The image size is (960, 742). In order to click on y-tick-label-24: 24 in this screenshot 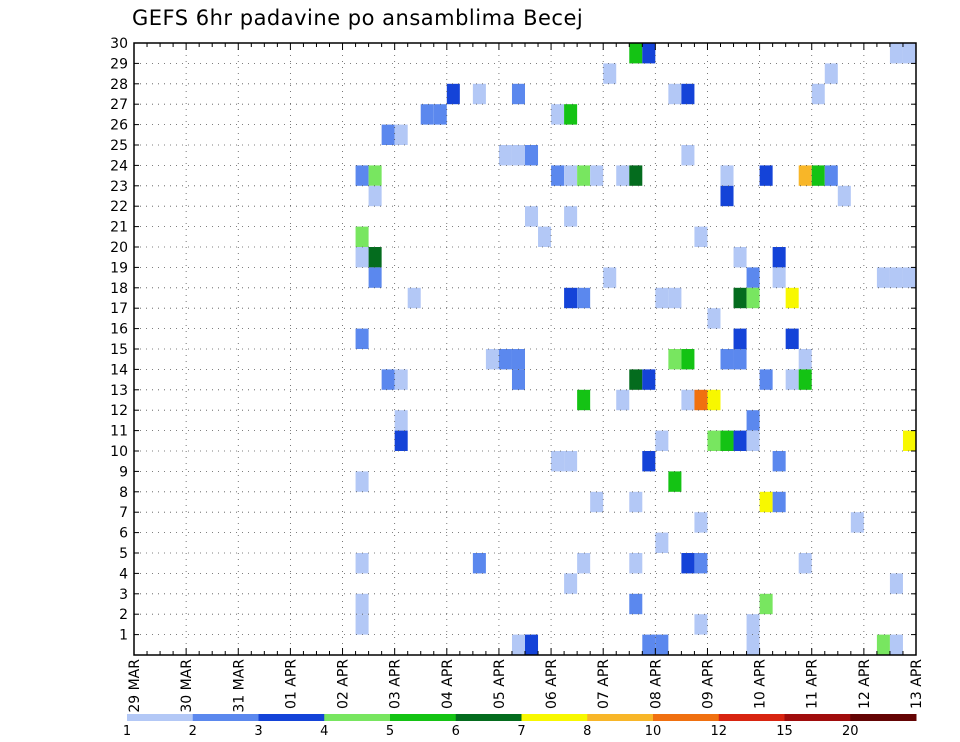, I will do `click(119, 166)`.